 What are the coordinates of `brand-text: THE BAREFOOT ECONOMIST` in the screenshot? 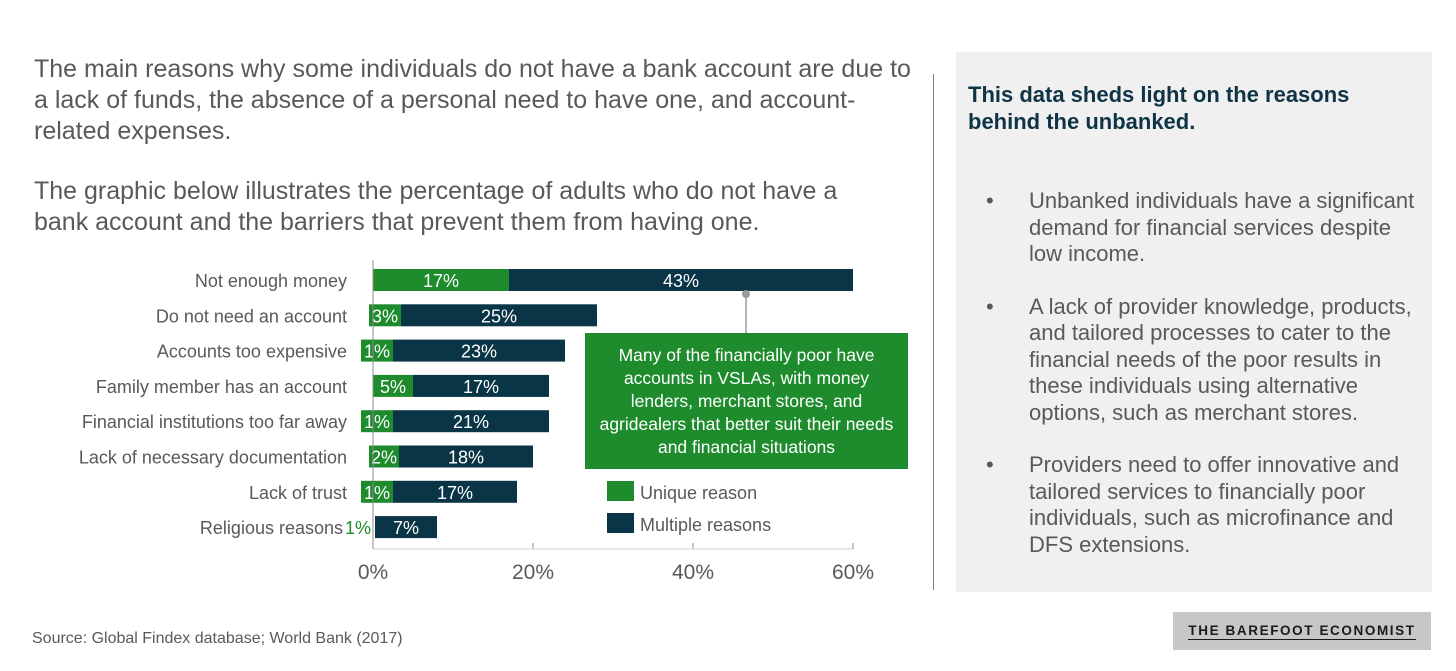 It's located at (1302, 631).